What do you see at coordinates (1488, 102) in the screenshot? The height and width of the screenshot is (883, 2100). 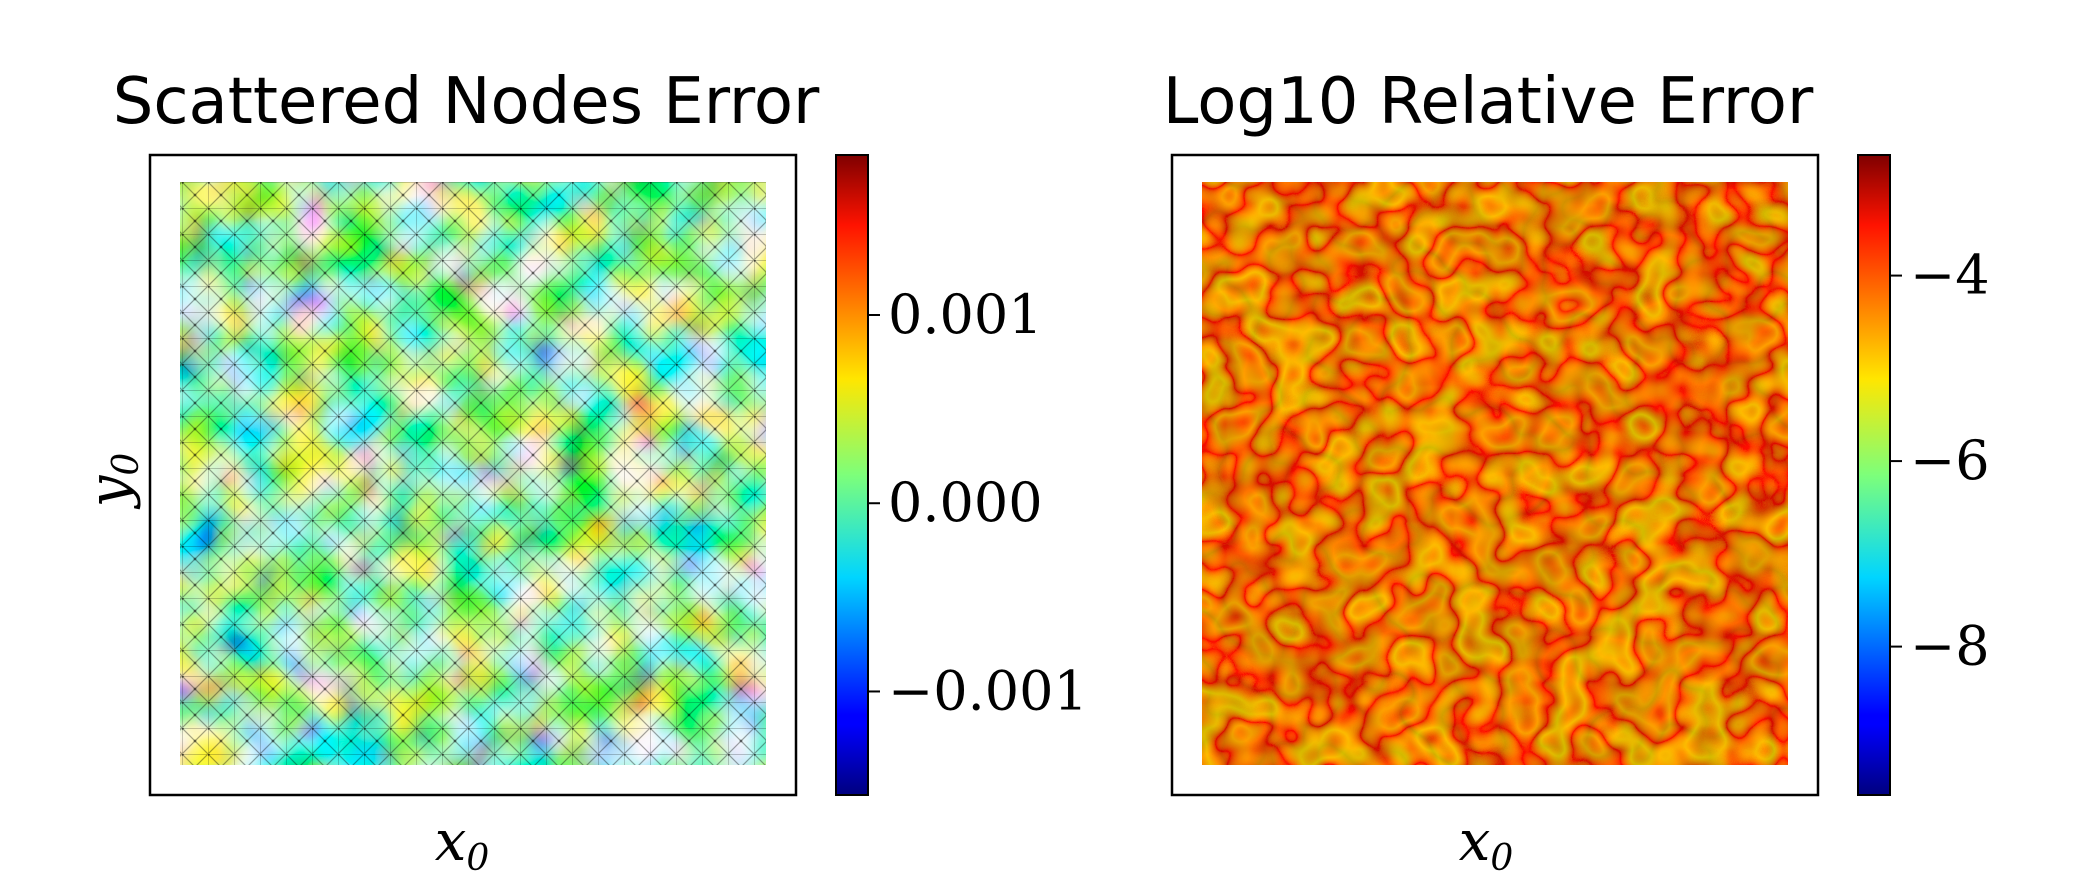 I see `right-title: Log10 Relative Error` at bounding box center [1488, 102].